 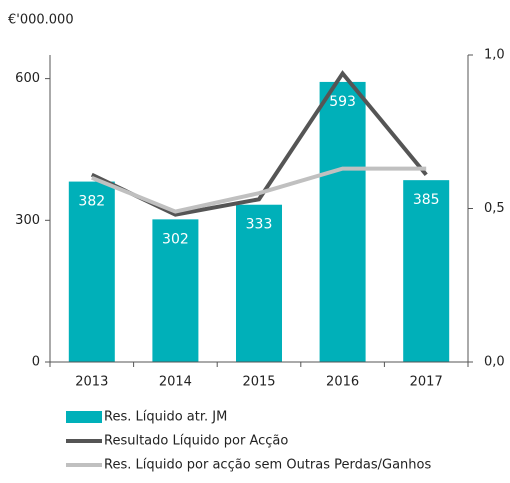 What do you see at coordinates (91, 202) in the screenshot?
I see `bar-label: 382` at bounding box center [91, 202].